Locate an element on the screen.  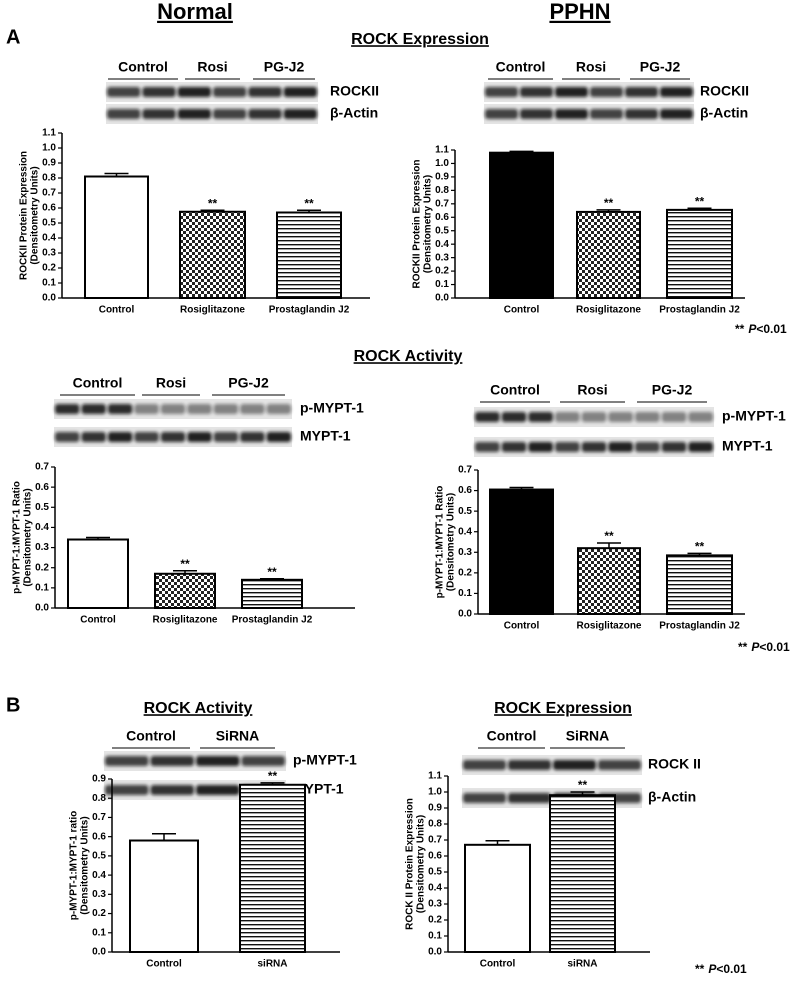
x-tick-label: Prostaglandin J2 is located at coordinates (309, 310).